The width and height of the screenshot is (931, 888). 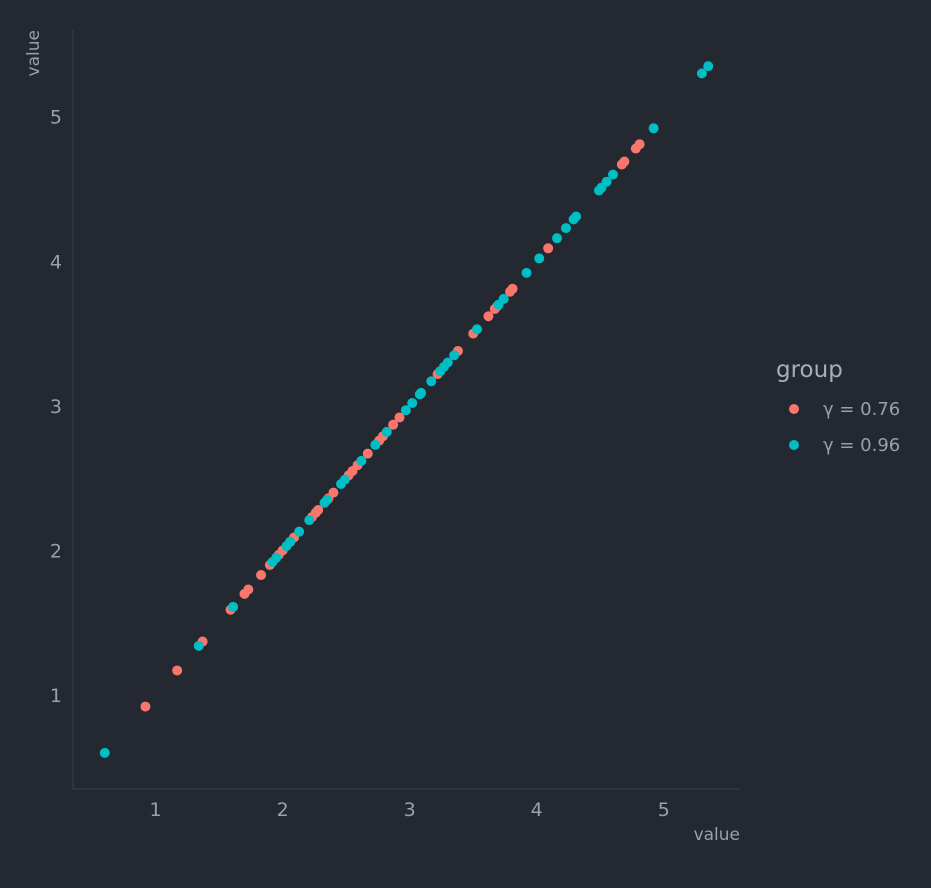 I want to click on x-tick-labels: 1 2 3 4 5, so click(x=410, y=810).